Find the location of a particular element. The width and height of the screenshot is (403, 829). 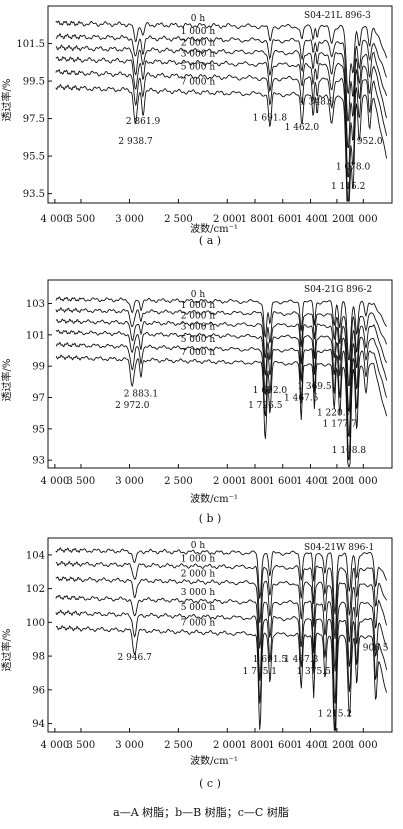

peak-annotation: 2 946.7 is located at coordinates (135, 658).